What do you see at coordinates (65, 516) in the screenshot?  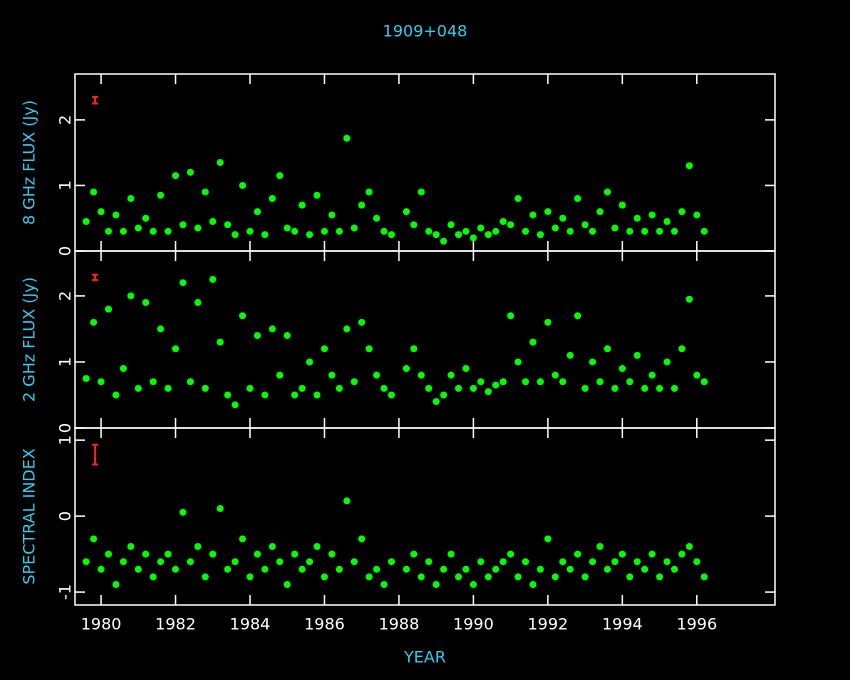 I see `y-tick-label: 0` at bounding box center [65, 516].